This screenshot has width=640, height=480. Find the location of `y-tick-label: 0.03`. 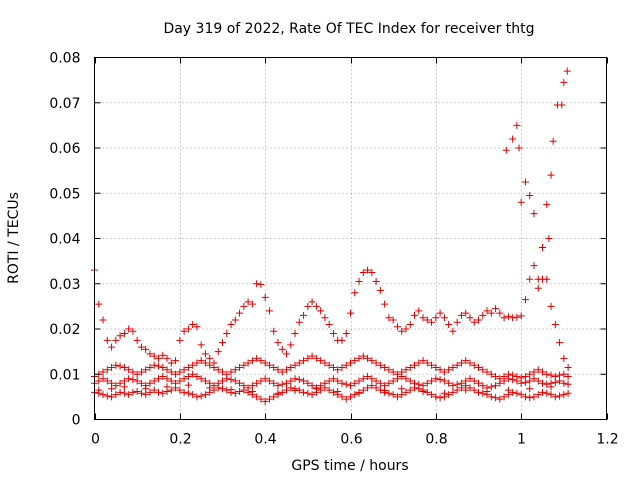

y-tick-label: 0.03 is located at coordinates (64, 285).